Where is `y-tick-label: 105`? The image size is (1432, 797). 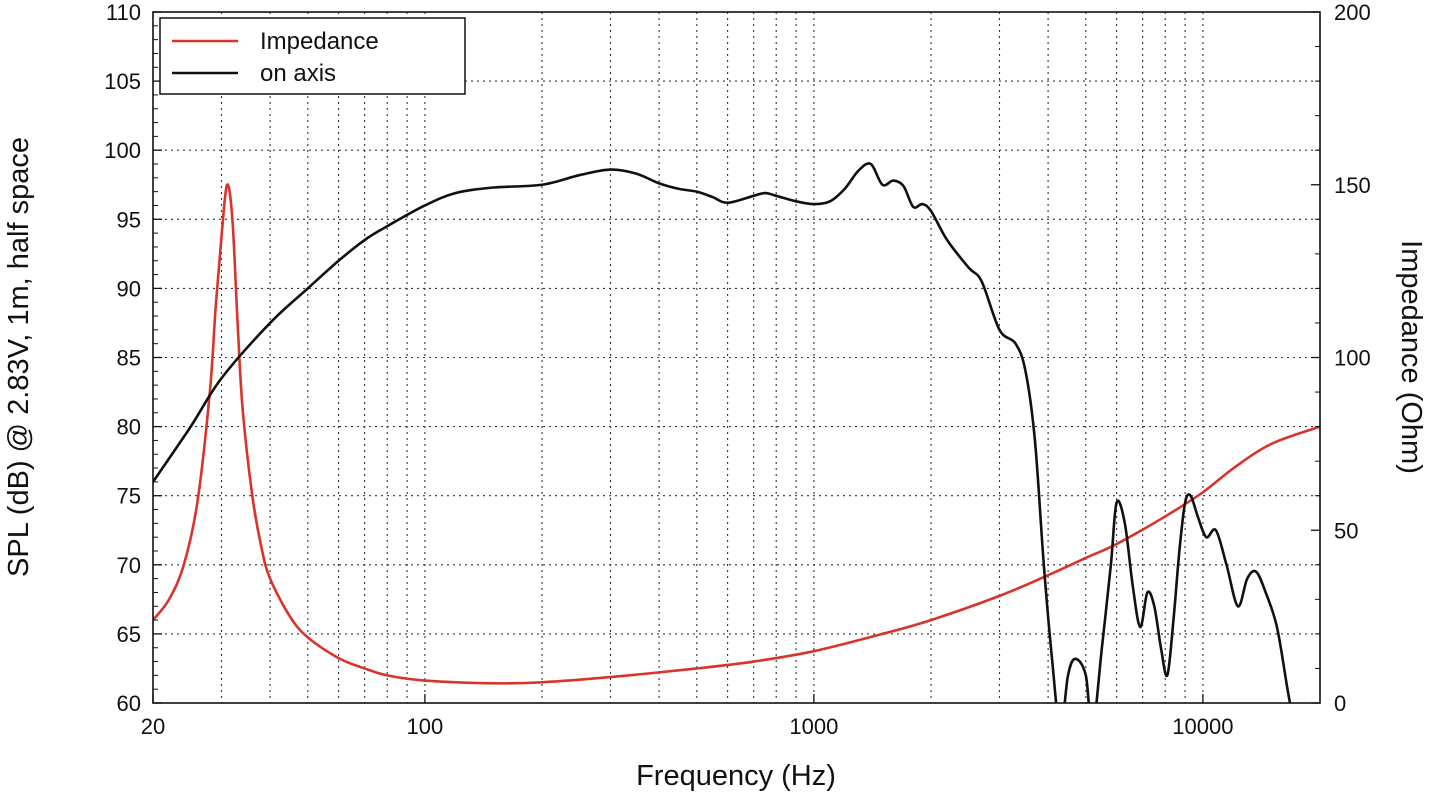 y-tick-label: 105 is located at coordinates (122, 81).